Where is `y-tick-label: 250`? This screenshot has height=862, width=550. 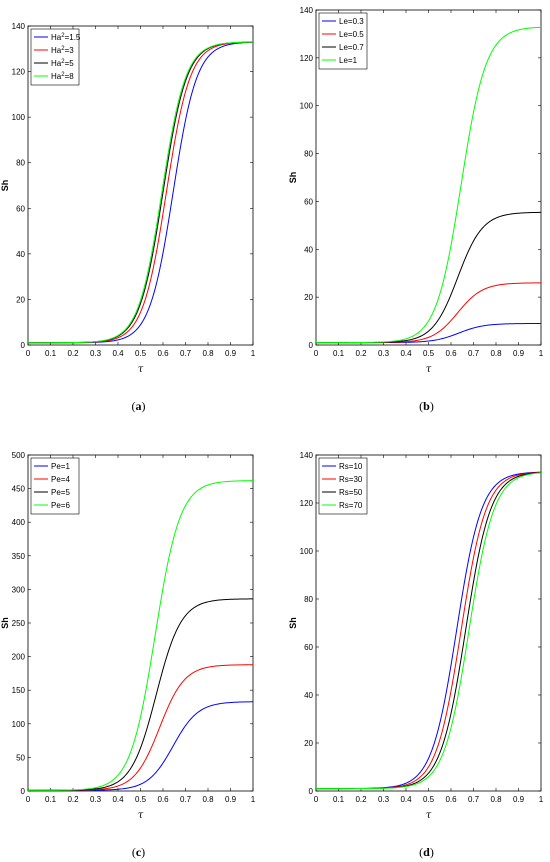
y-tick-label: 250 is located at coordinates (19, 623).